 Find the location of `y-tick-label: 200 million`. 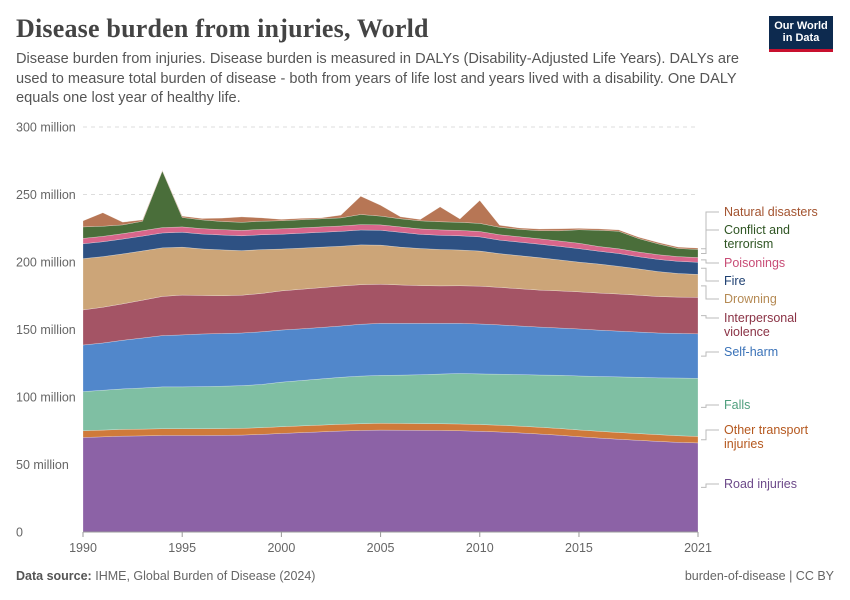

y-tick-label: 200 million is located at coordinates (46, 263).